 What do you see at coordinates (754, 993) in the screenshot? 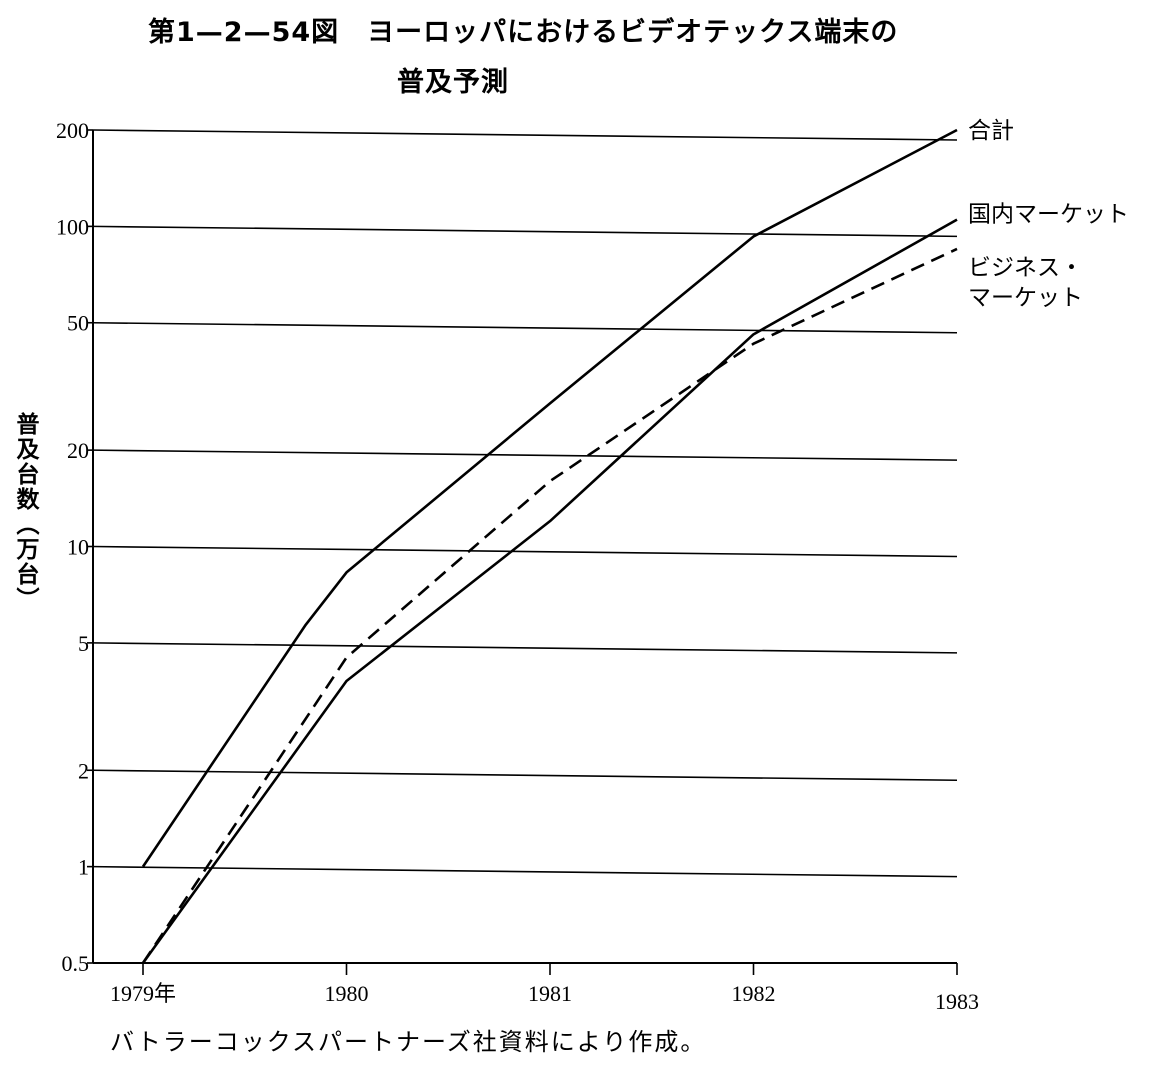
I see `x-tick-label-3: 1982` at bounding box center [754, 993].